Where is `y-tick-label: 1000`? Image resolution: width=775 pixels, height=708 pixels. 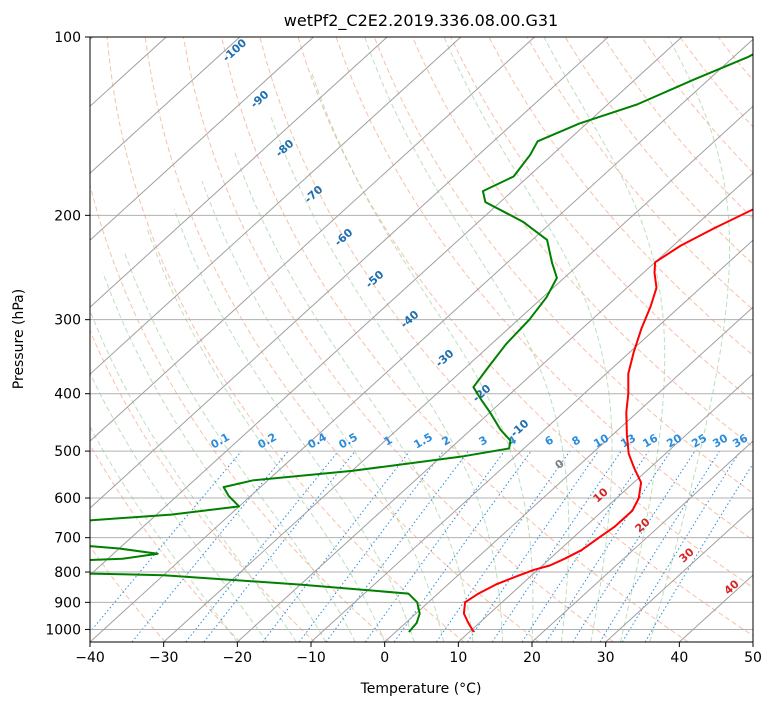 y-tick-label: 1000 is located at coordinates (63, 630).